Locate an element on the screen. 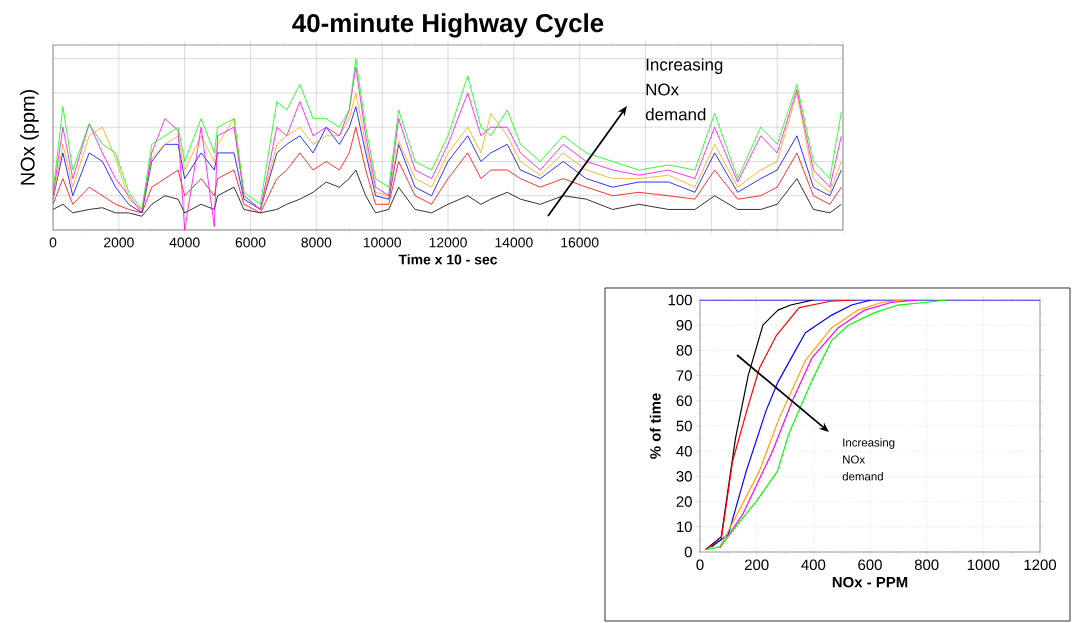  y-tick-label: 30 is located at coordinates (684, 476).